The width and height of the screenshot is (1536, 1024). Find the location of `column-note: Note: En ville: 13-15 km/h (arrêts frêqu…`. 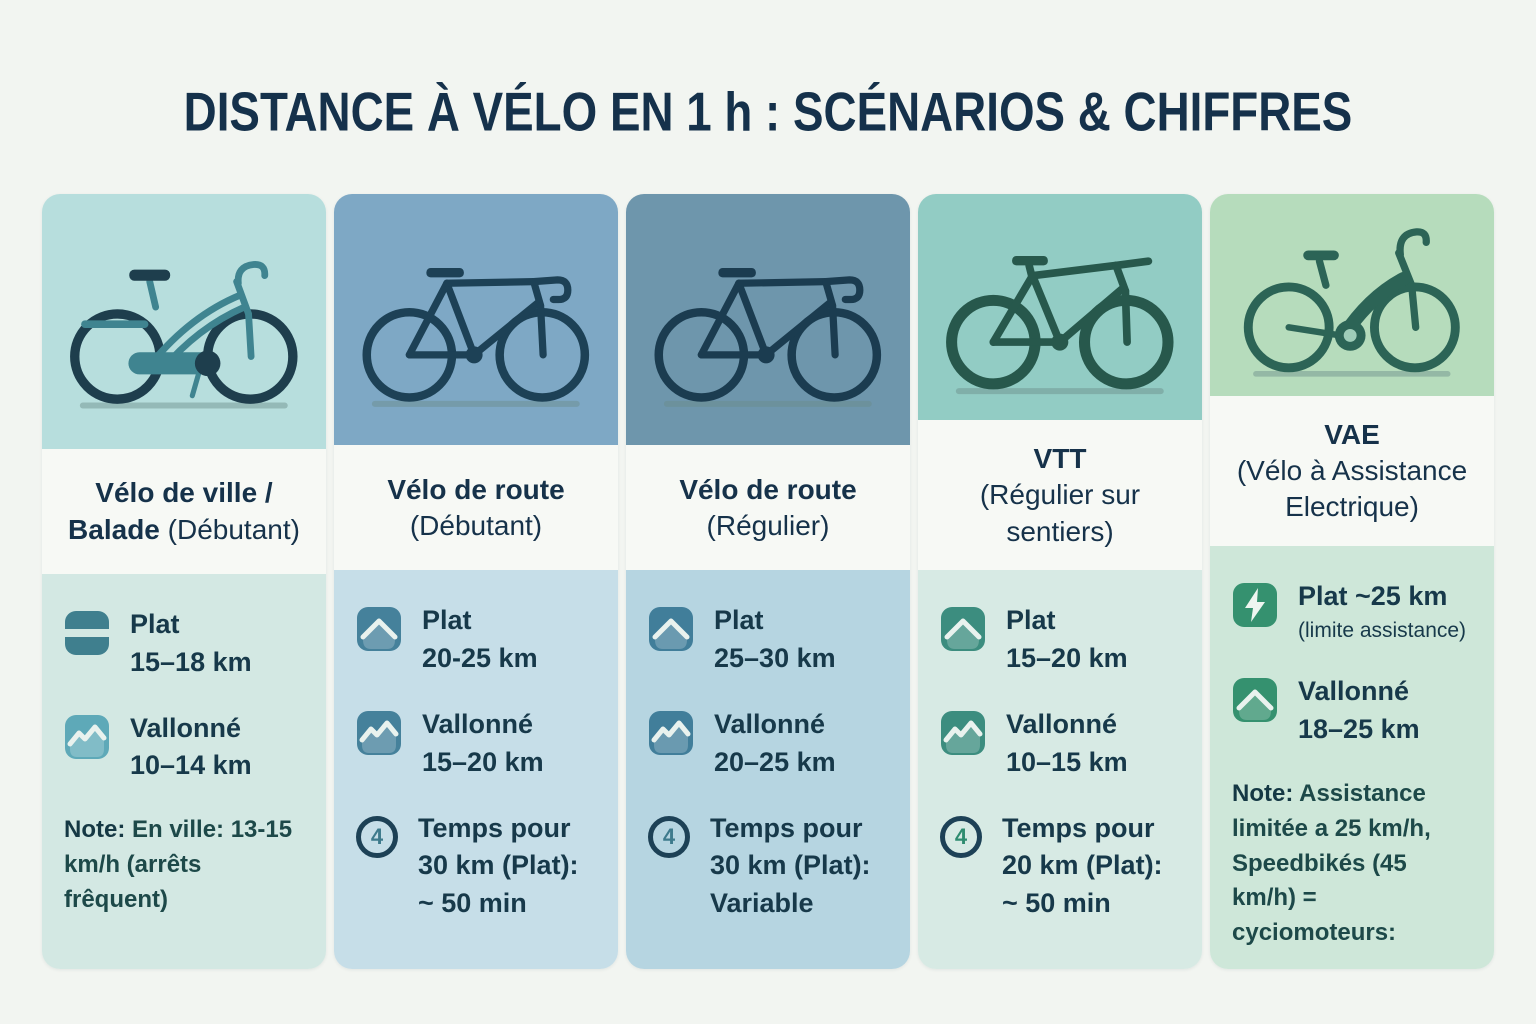

column-note: Note: En ville: 13-15 km/h (arrêts frêqu… is located at coordinates (184, 865).